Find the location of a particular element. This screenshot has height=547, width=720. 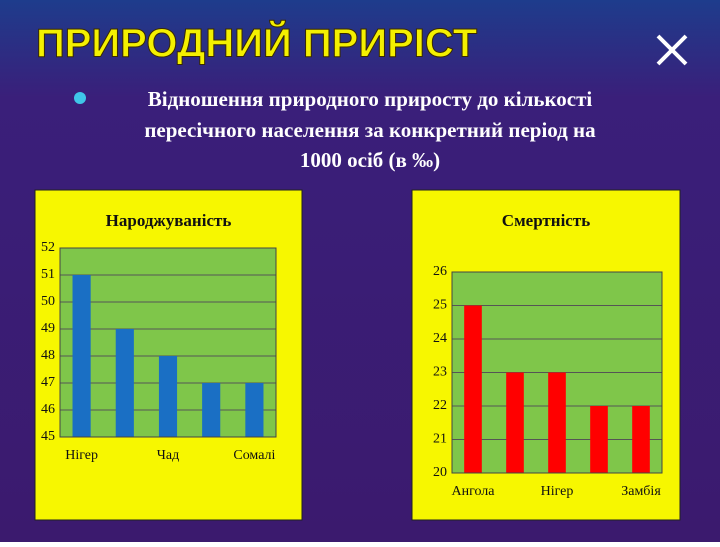

close-button is located at coordinates (672, 50).